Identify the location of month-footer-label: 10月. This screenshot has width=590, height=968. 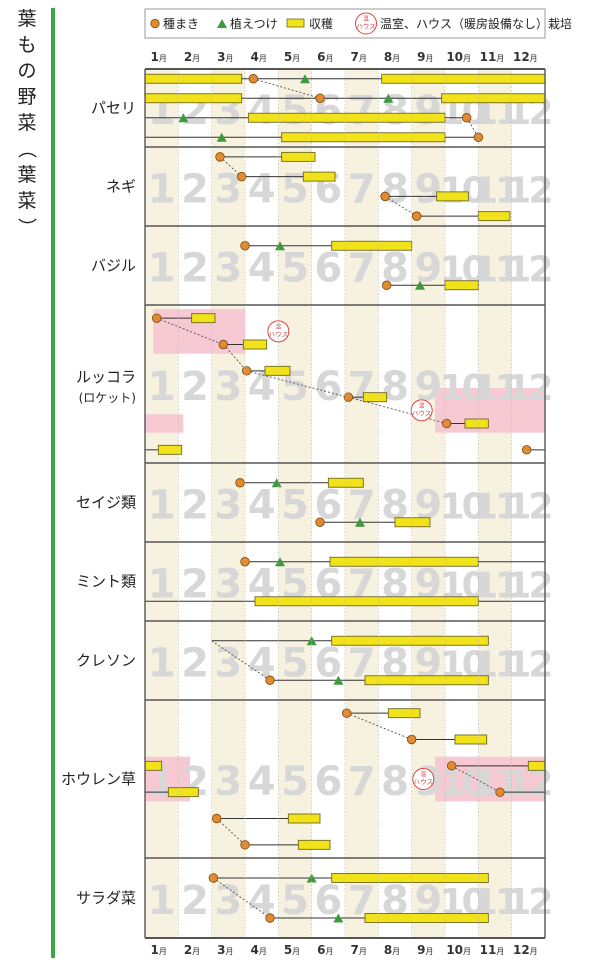
(458, 950).